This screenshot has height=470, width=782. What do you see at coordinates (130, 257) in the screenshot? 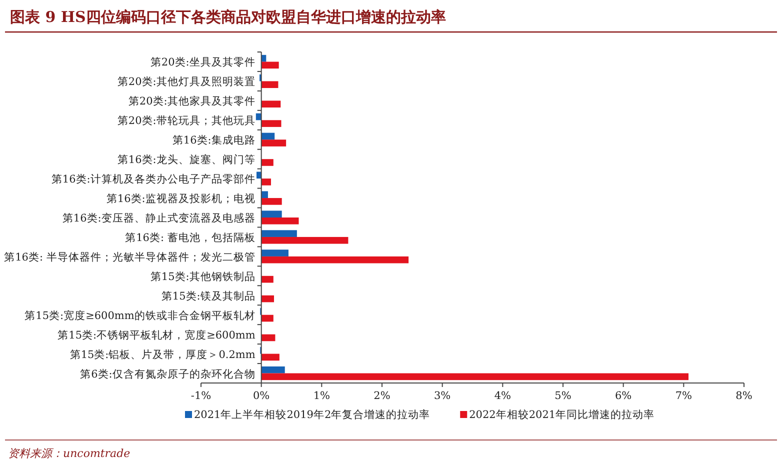
I see `y-tick-label: 第16类: 半导体器件；光敏半导体器件；发光二极管` at bounding box center [130, 257].